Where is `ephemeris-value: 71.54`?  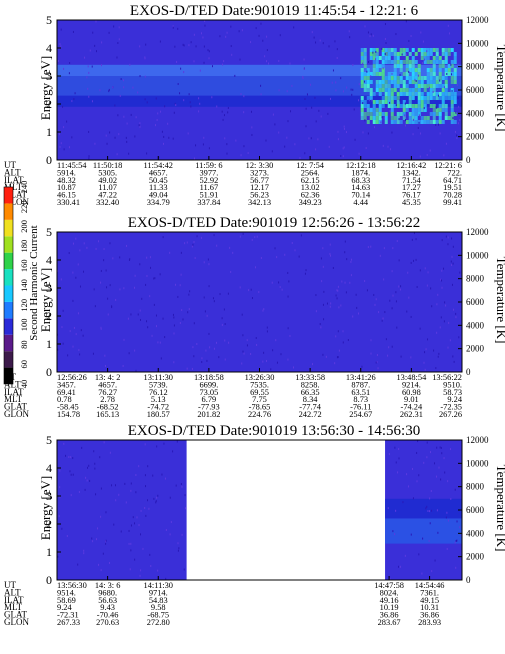 ephemeris-value: 71.54 is located at coordinates (412, 180).